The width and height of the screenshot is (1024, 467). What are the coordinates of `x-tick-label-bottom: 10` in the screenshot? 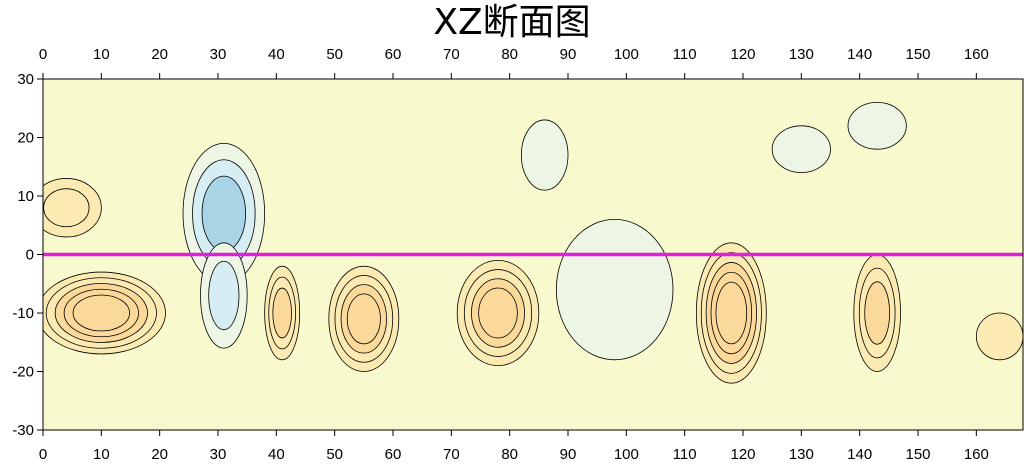 It's located at (101, 454).